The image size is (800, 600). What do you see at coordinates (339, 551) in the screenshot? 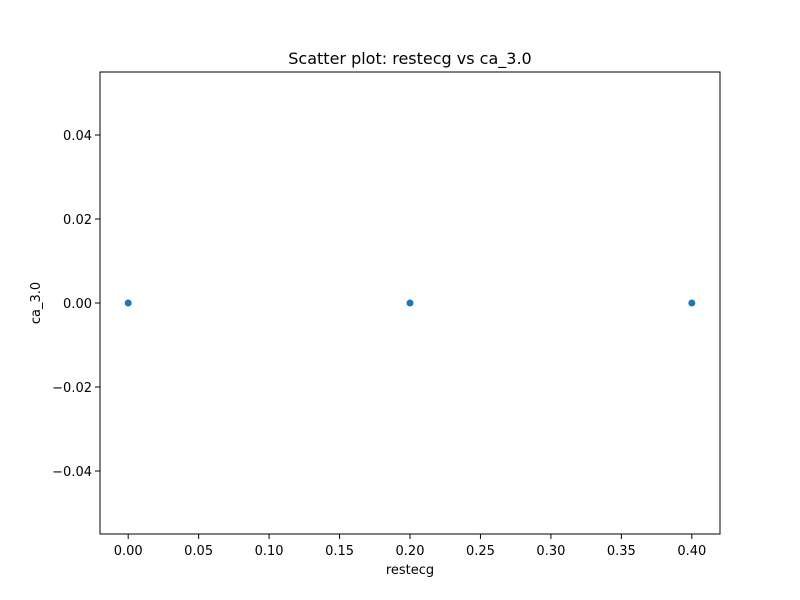
I see `x-tick-label: 0.15` at bounding box center [339, 551].